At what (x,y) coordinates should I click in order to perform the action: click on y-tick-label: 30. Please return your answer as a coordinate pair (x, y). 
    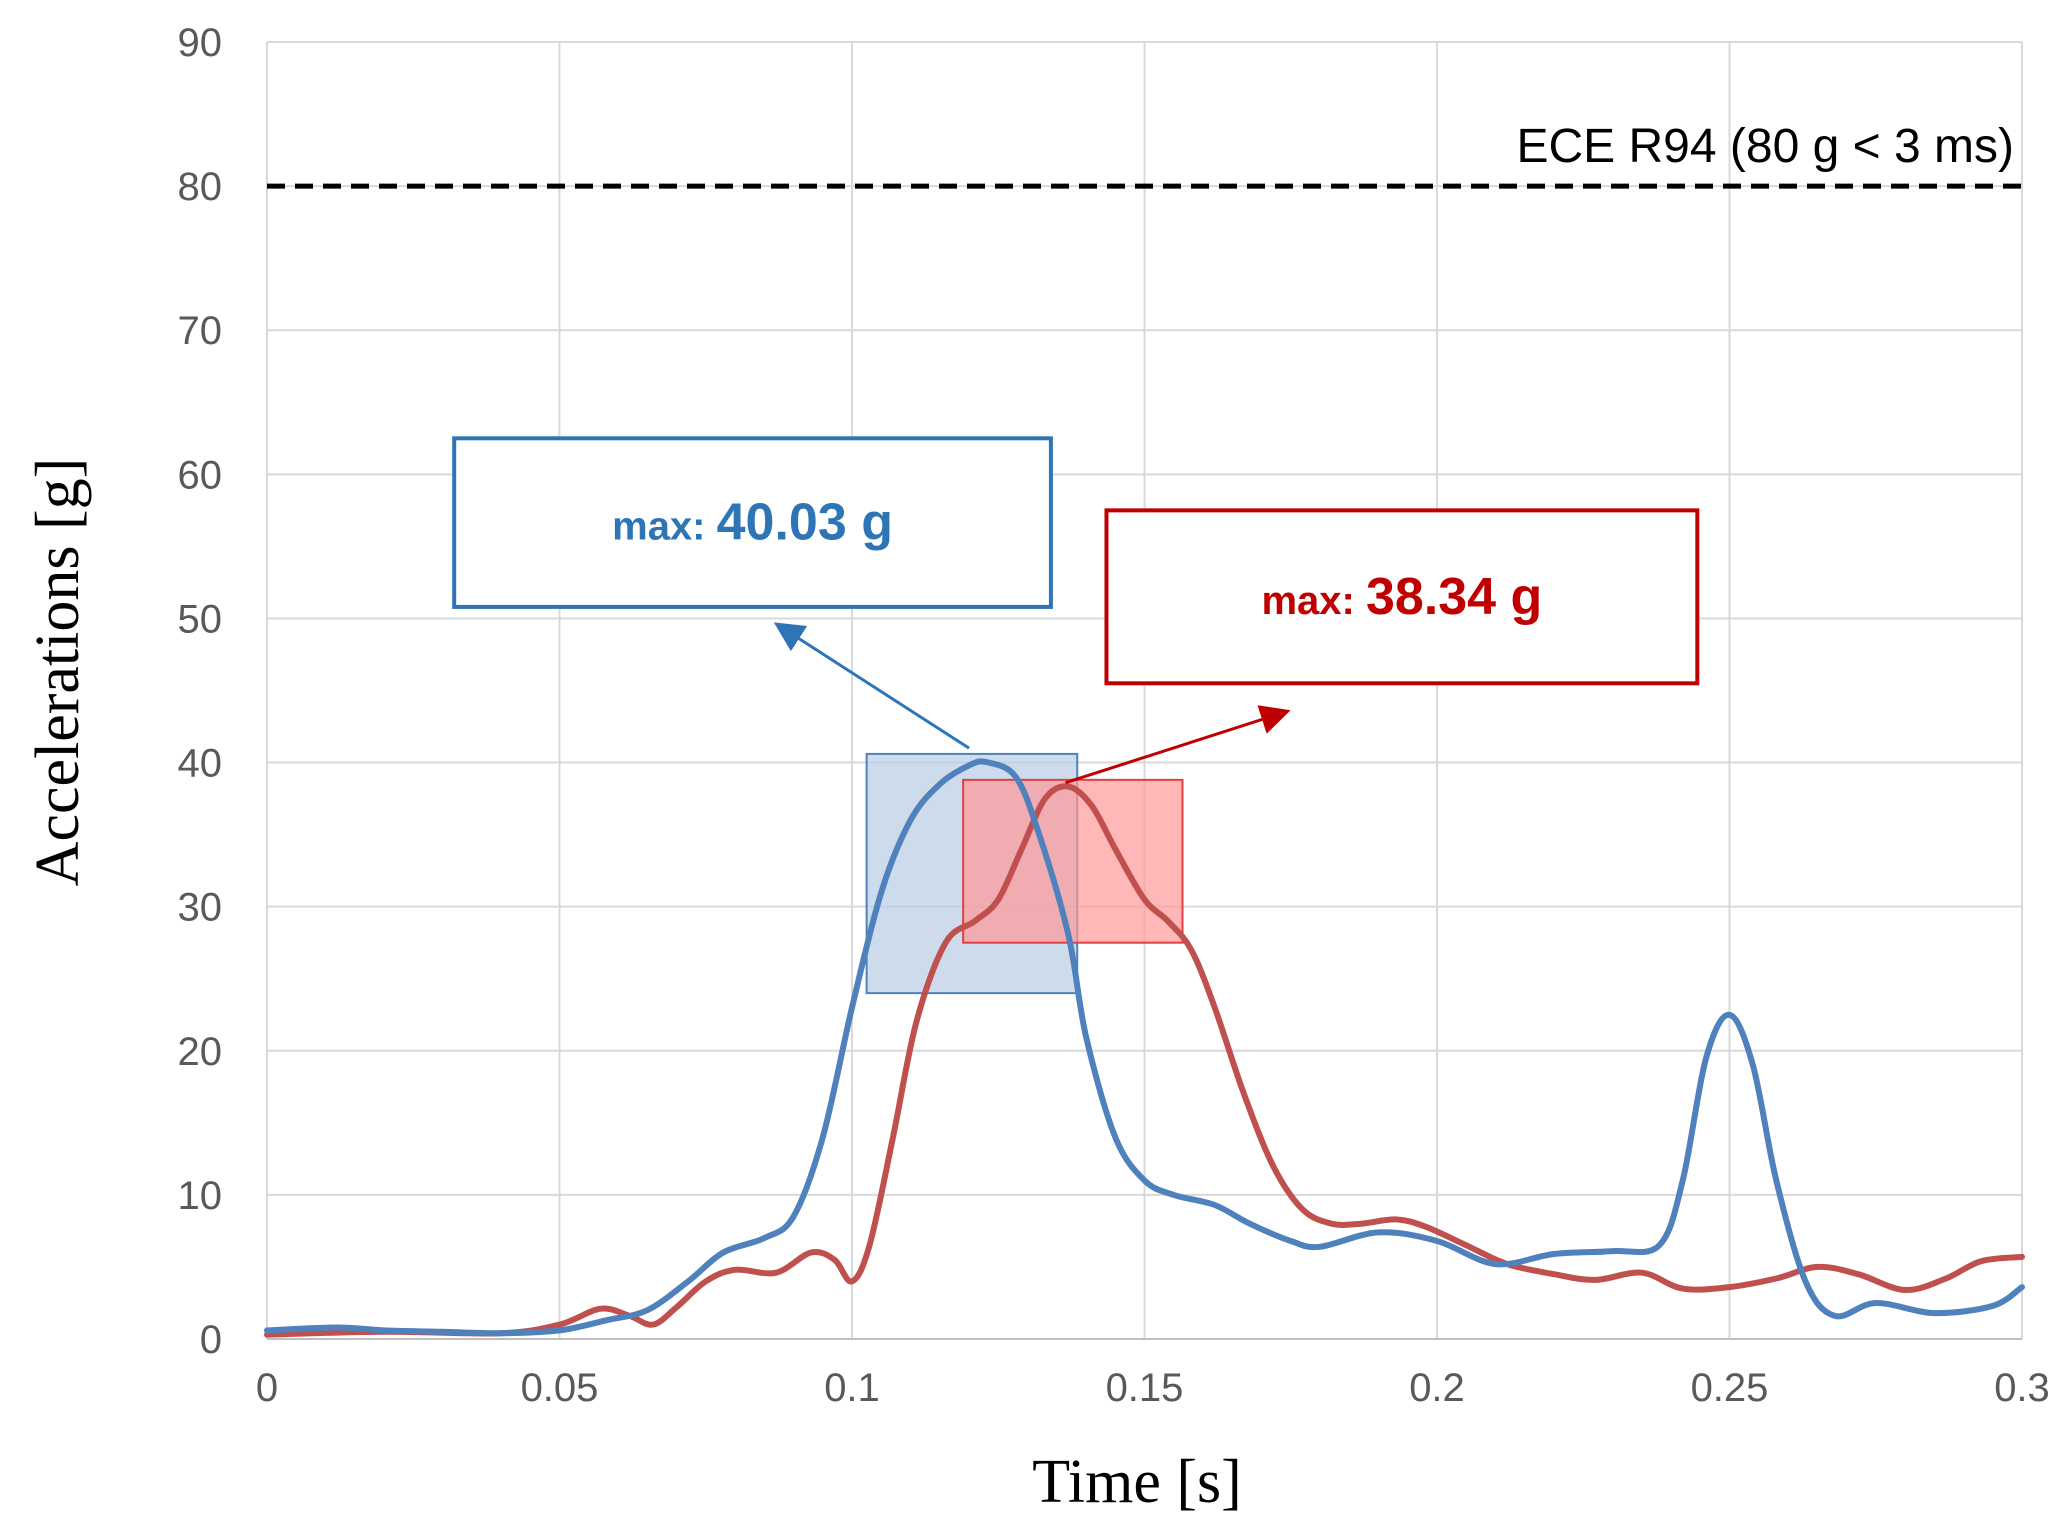
    Looking at the image, I should click on (200, 908).